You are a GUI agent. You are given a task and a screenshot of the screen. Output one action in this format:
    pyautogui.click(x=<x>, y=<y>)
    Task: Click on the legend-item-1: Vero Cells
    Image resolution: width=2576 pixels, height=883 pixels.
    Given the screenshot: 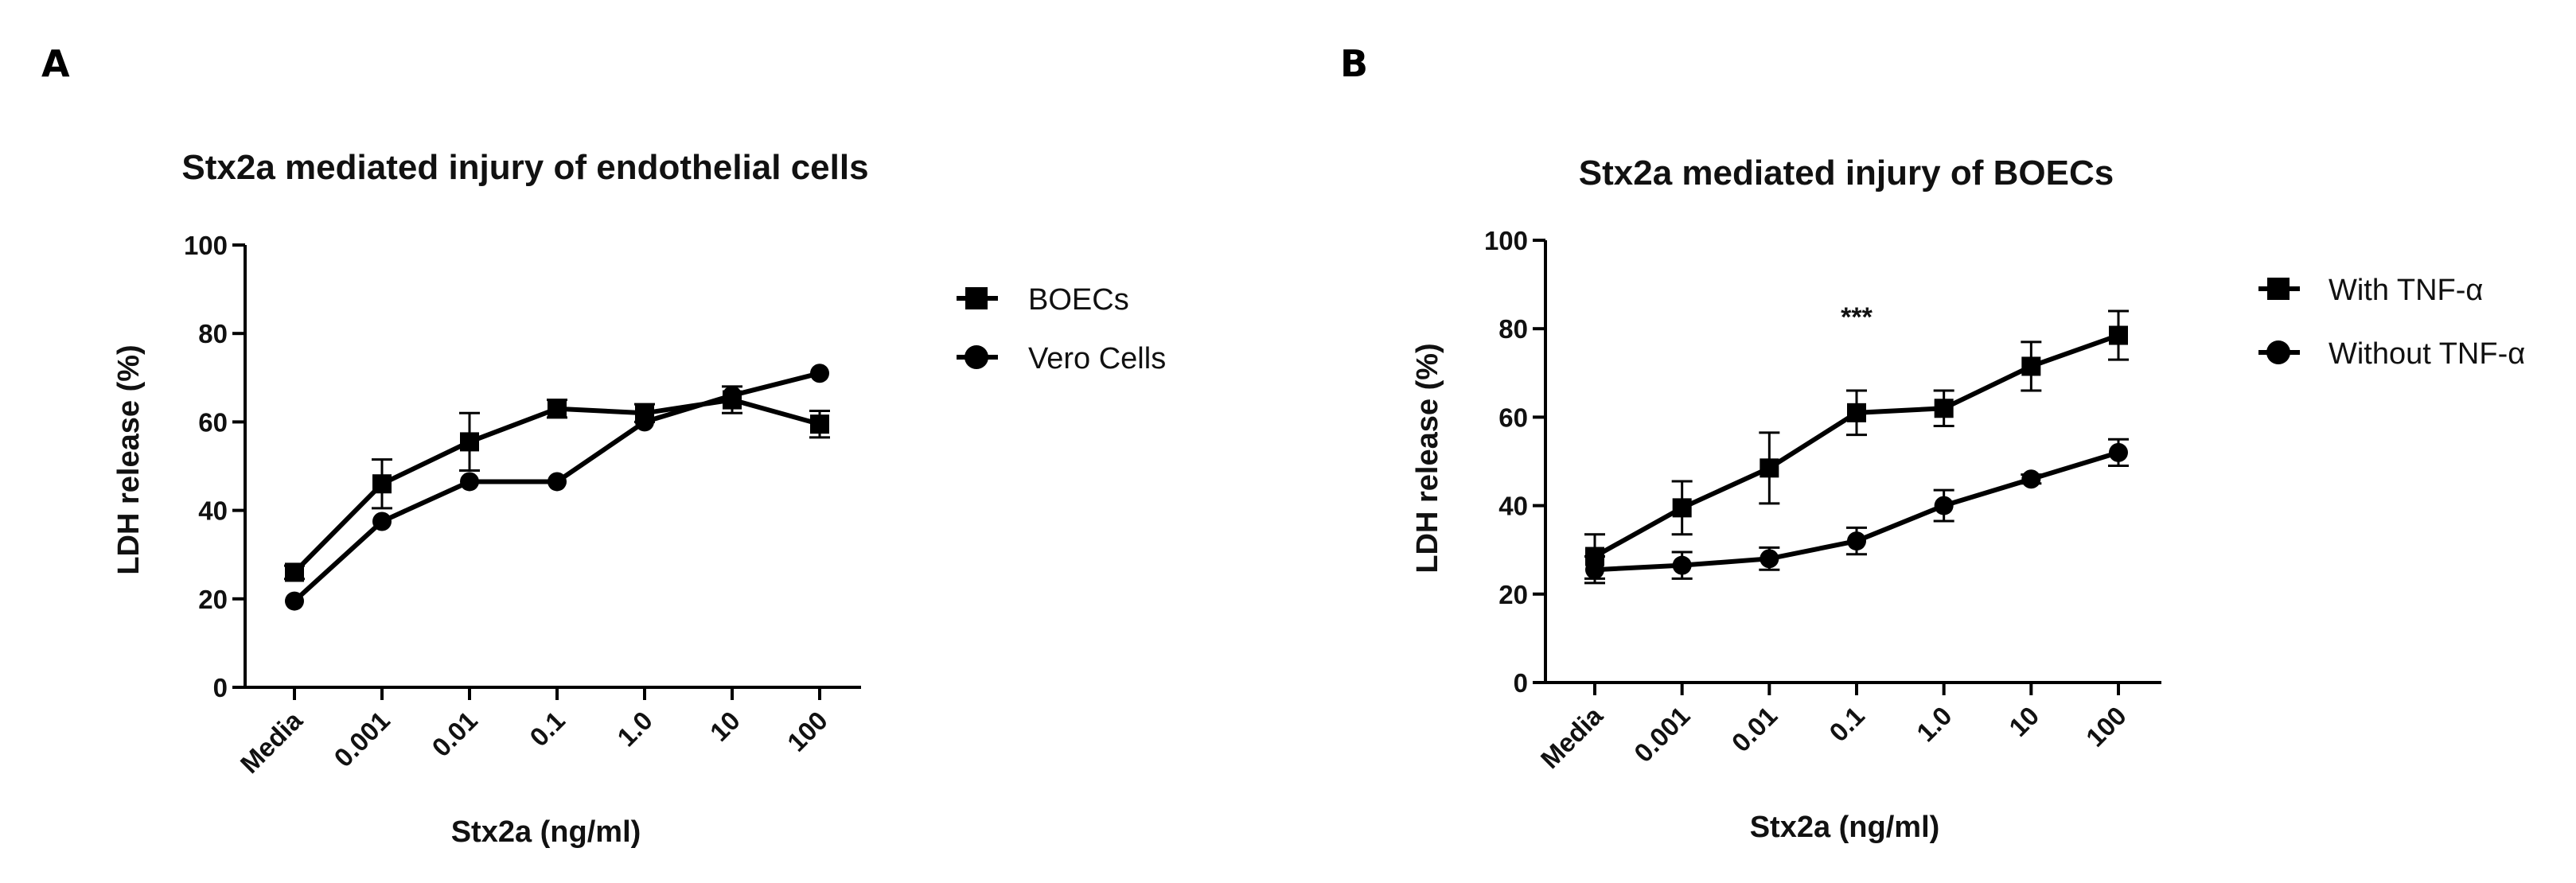 What is the action you would take?
    pyautogui.click(x=1061, y=358)
    